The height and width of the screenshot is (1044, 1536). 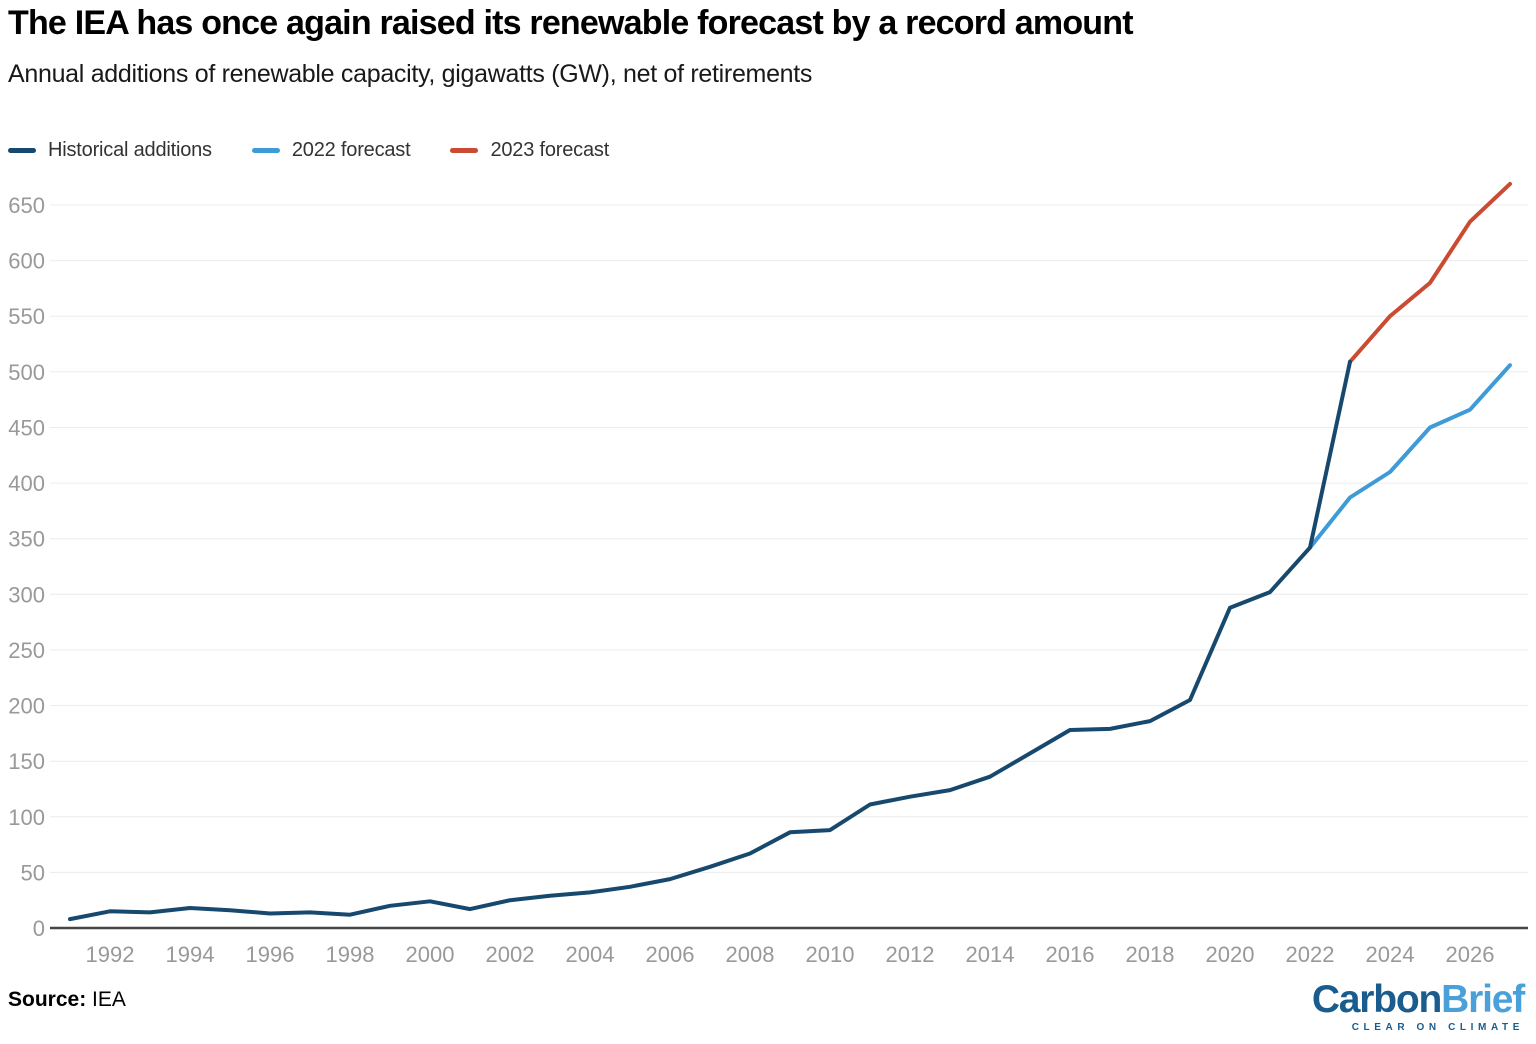 I want to click on x-axis-tick-label: 2006, so click(x=670, y=954).